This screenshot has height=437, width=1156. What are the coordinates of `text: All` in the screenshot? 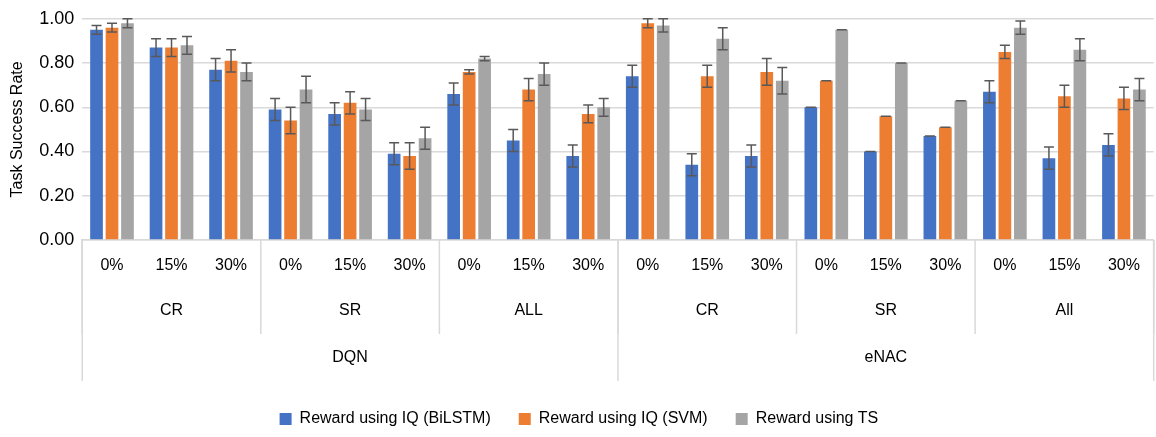 It's located at (1064, 309).